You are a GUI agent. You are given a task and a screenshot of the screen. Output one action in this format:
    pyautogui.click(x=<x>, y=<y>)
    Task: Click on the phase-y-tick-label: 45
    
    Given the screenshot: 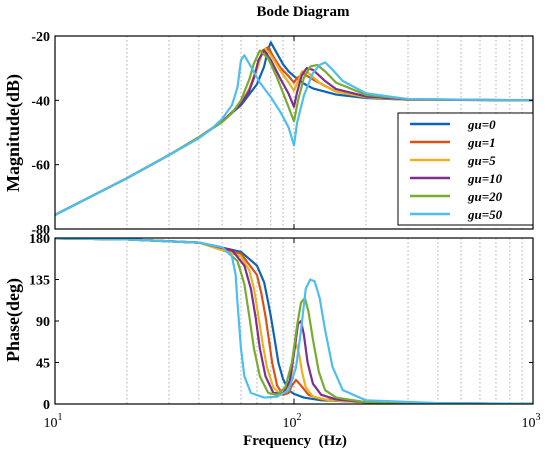 What is the action you would take?
    pyautogui.click(x=43, y=364)
    